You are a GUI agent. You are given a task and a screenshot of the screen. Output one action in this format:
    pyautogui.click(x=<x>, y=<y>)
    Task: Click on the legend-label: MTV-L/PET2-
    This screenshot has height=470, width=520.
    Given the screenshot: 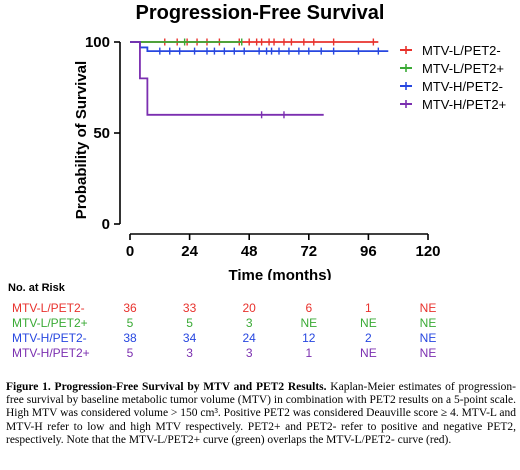 What is the action you would take?
    pyautogui.click(x=461, y=50)
    